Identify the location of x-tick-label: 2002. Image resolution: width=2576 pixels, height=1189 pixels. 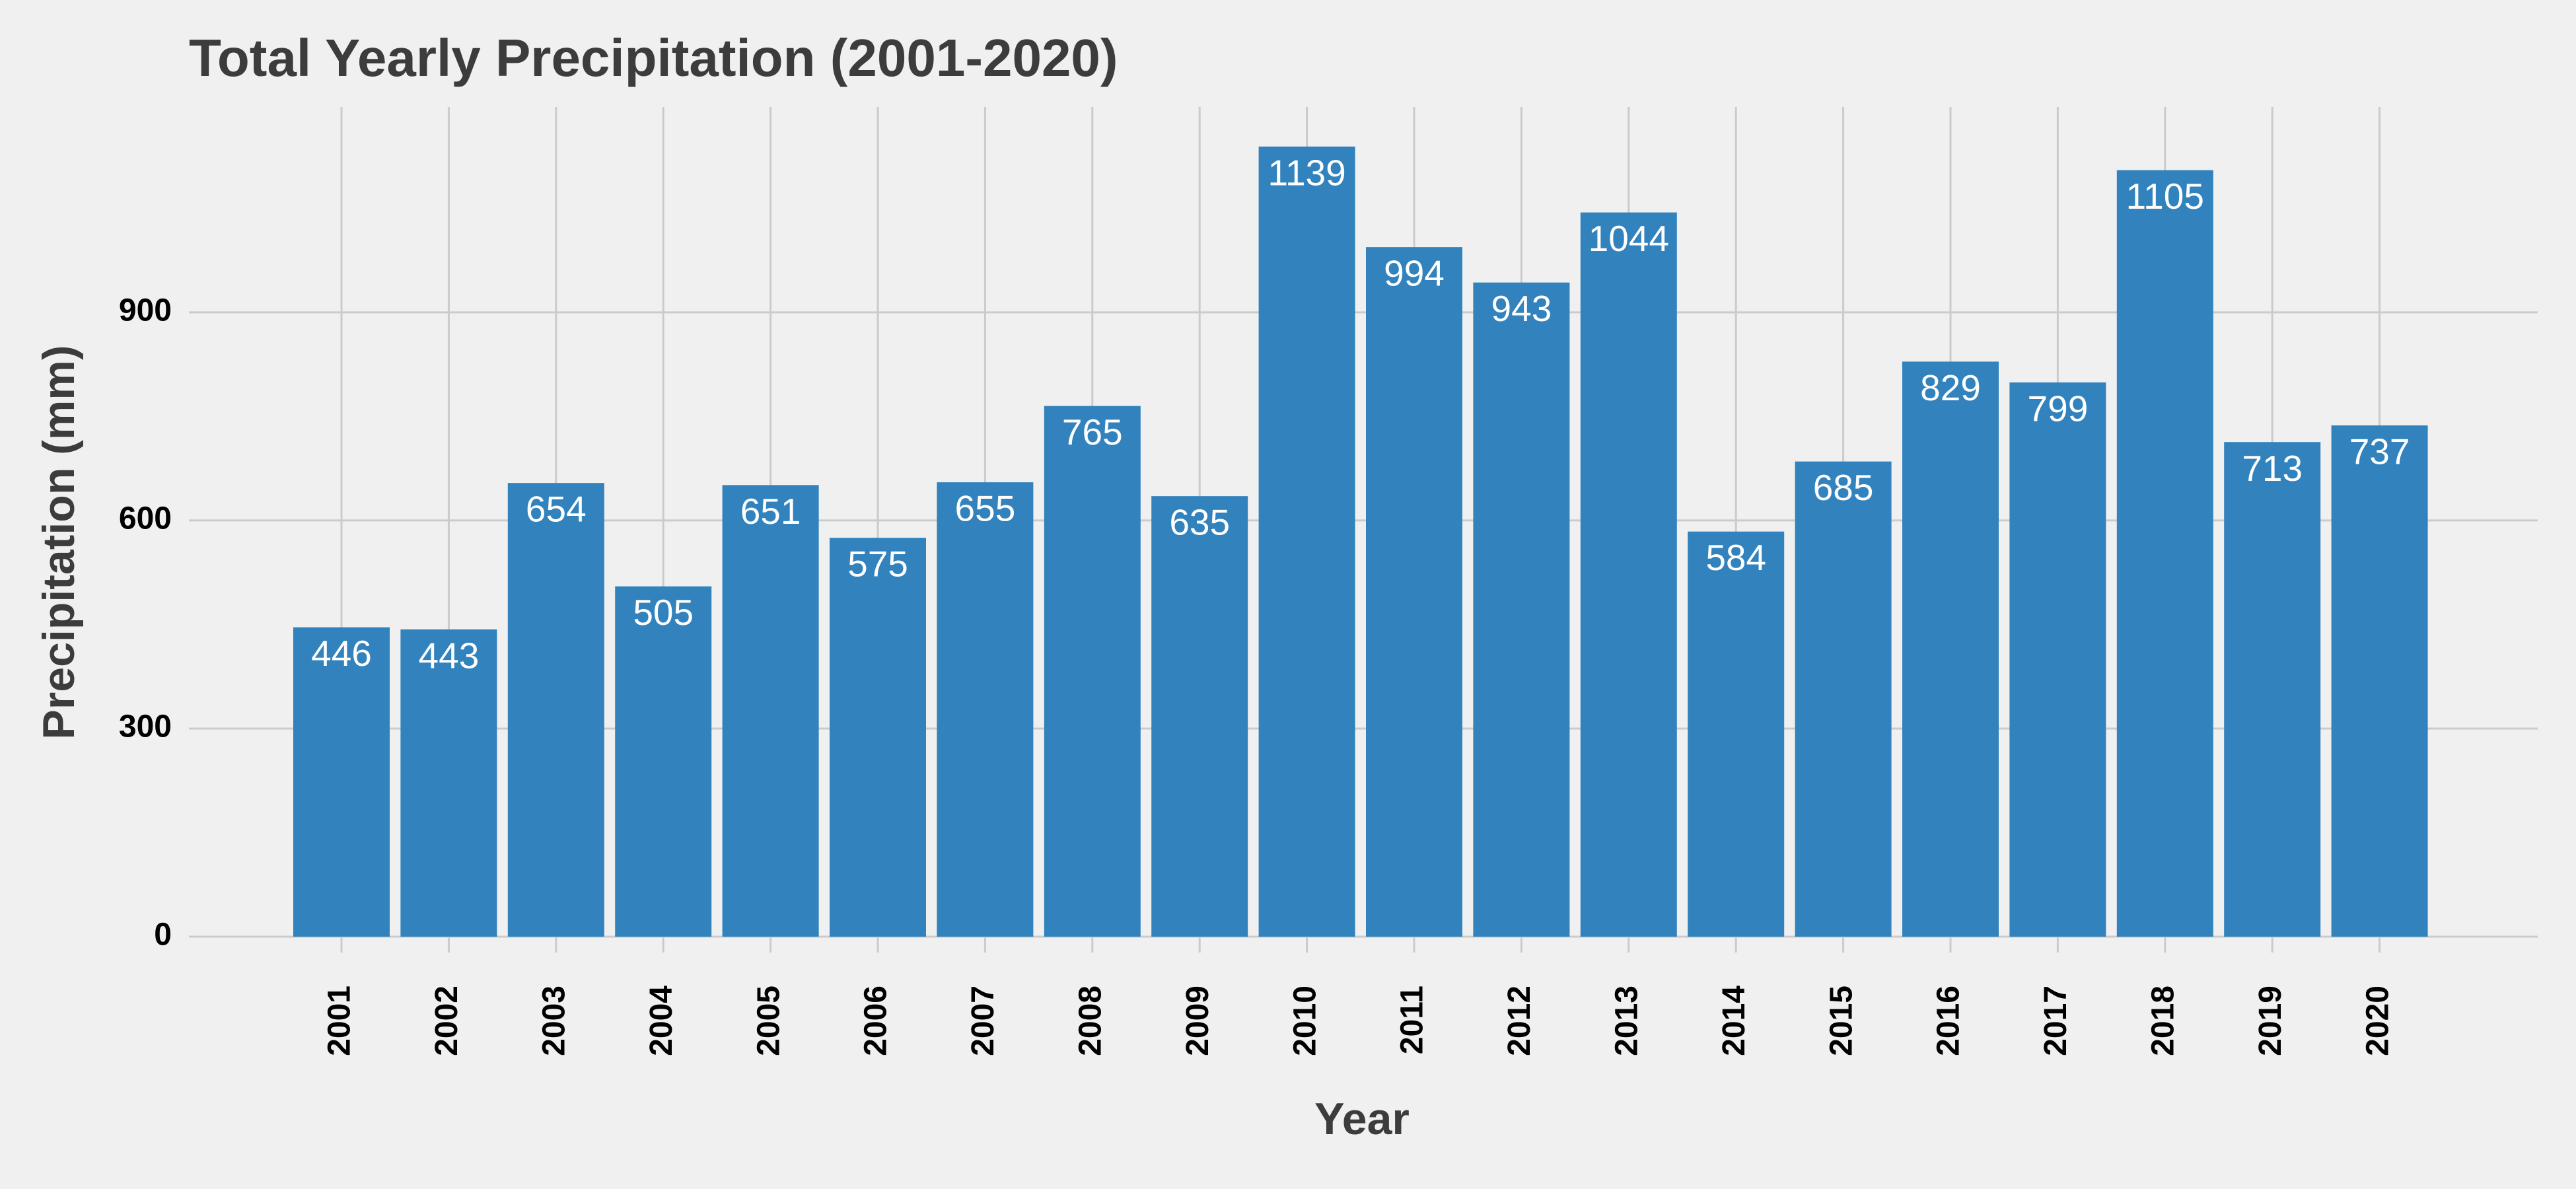
(447, 1021).